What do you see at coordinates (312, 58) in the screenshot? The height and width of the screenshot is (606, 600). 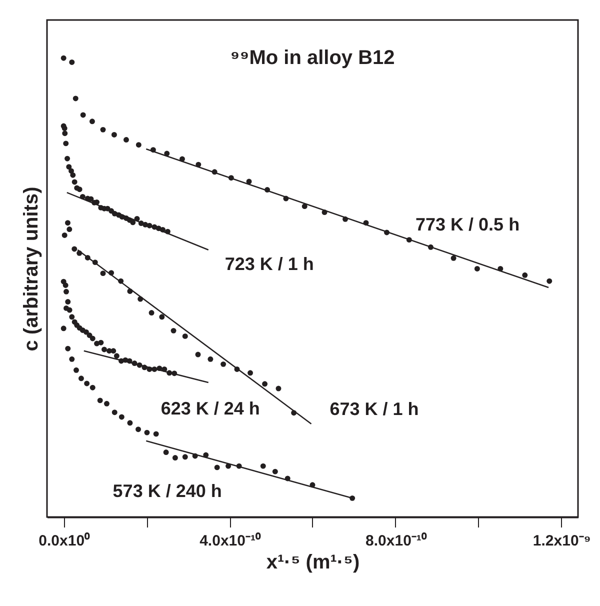 I see `chart-title: ⁹⁹Mo in alloy B12` at bounding box center [312, 58].